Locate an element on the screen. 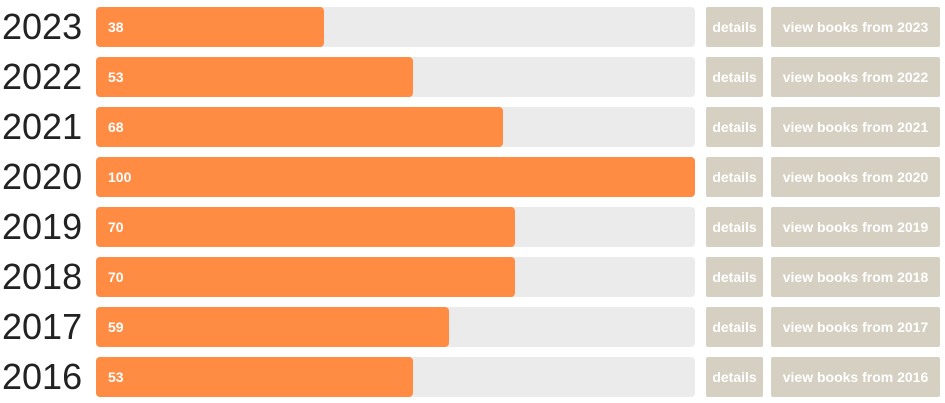 This screenshot has width=945, height=403. bar: 38 is located at coordinates (210, 27).